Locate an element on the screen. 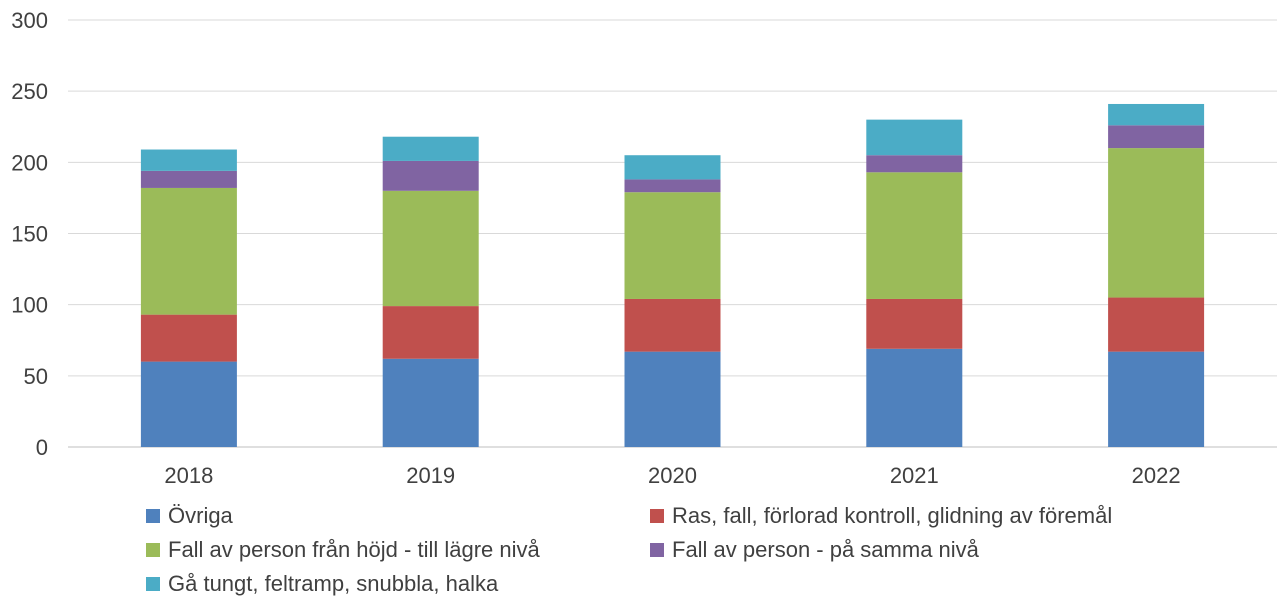 This screenshot has width=1284, height=605. y-tick-label: 150 is located at coordinates (29, 234).